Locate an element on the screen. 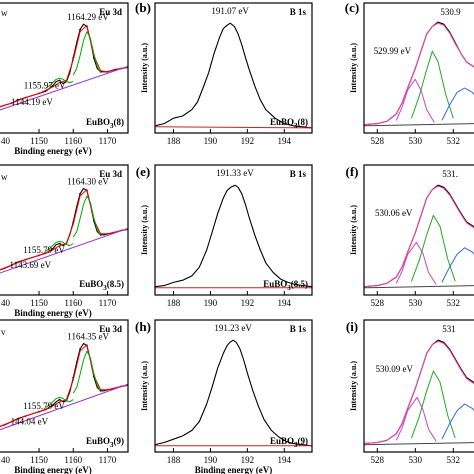 Image resolution: width=474 pixels, height=474 pixels. panel-label: (f) is located at coordinates (352, 171).